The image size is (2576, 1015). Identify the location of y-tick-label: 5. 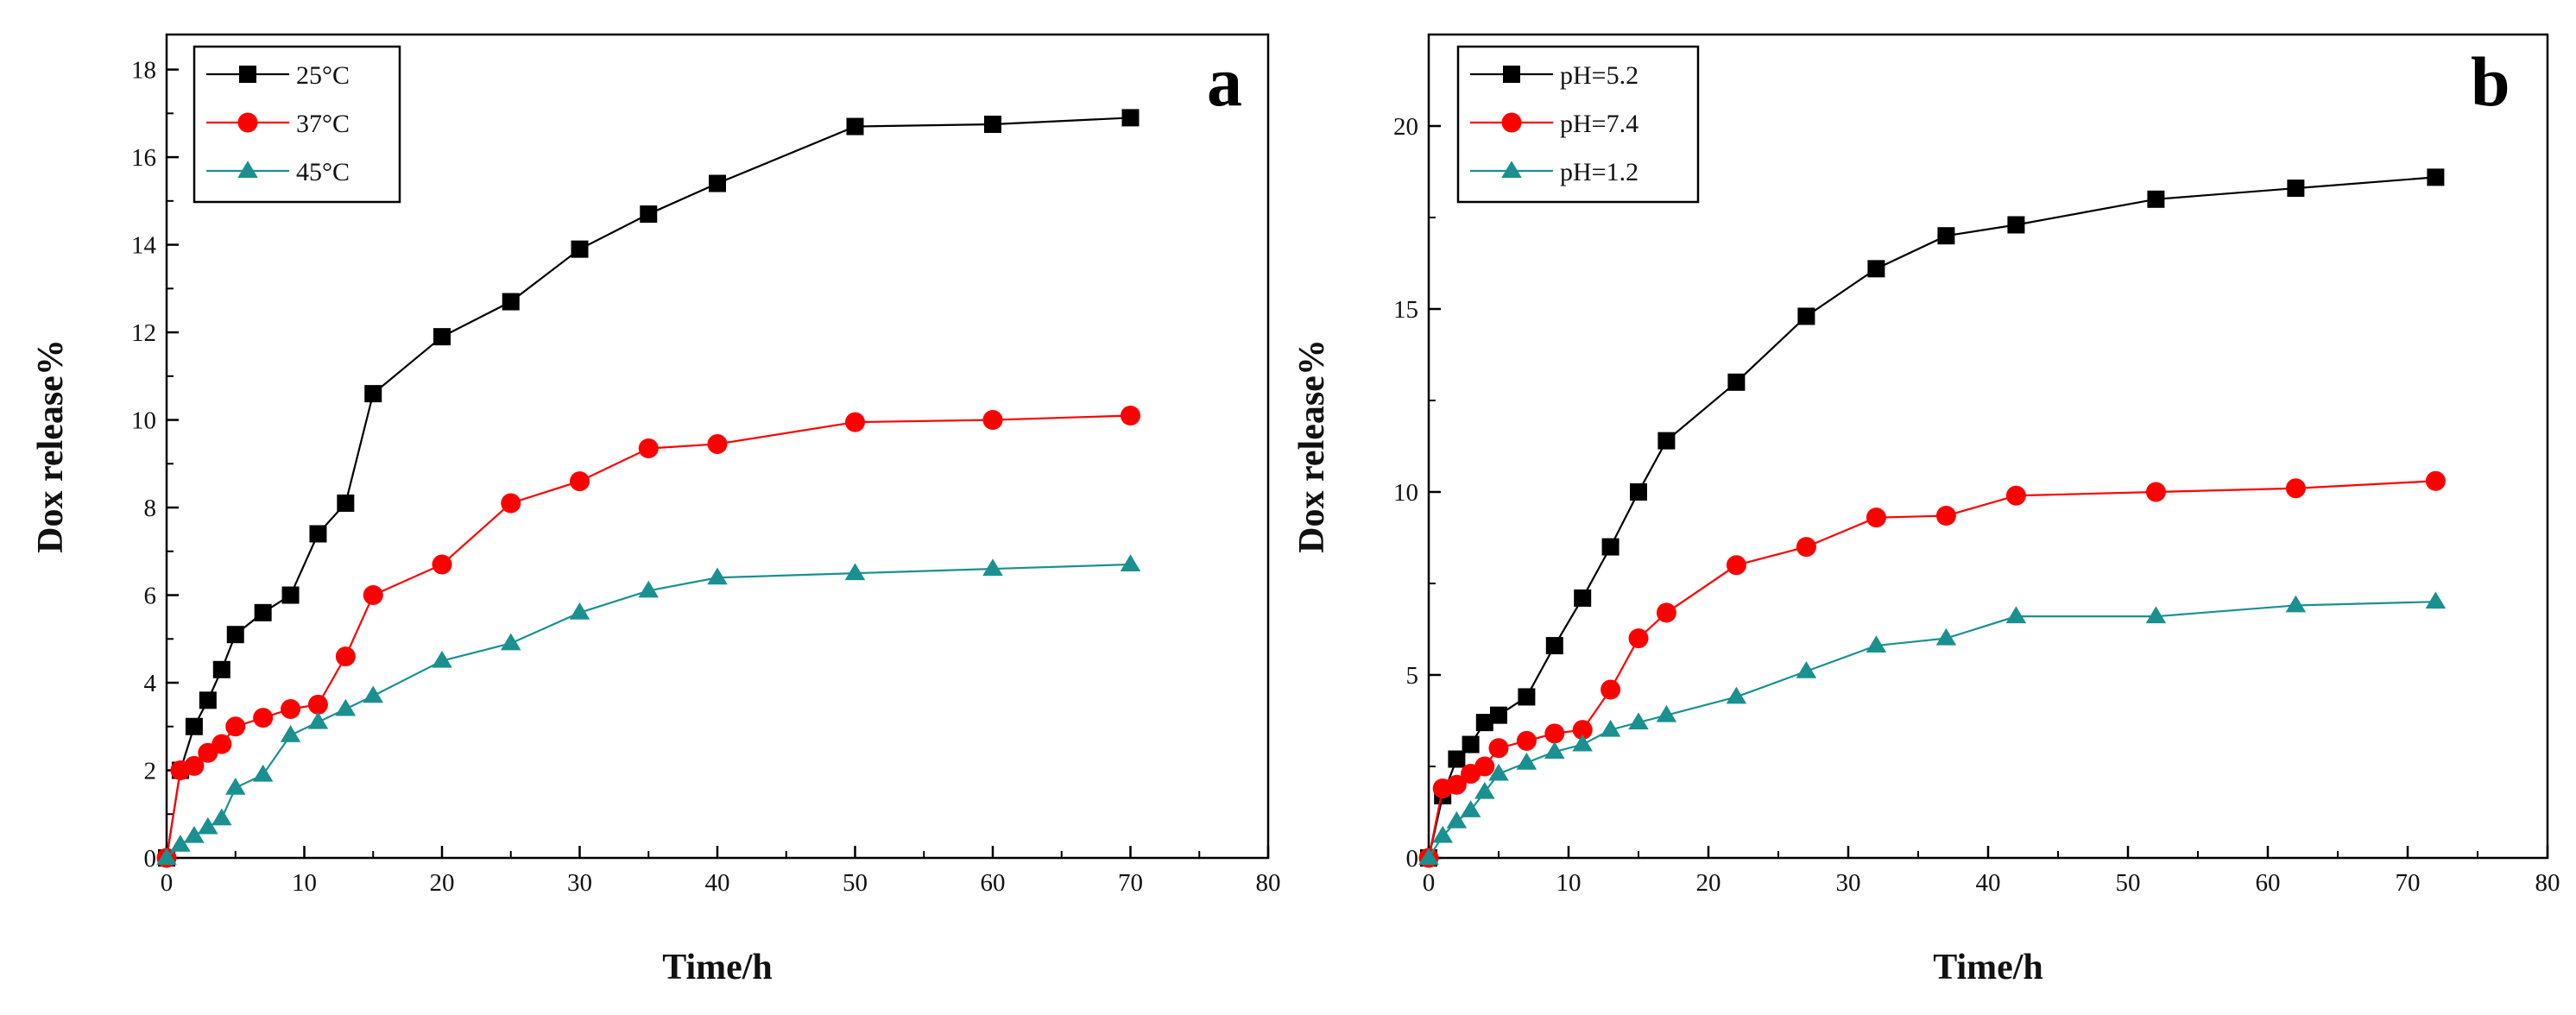
(1412, 676).